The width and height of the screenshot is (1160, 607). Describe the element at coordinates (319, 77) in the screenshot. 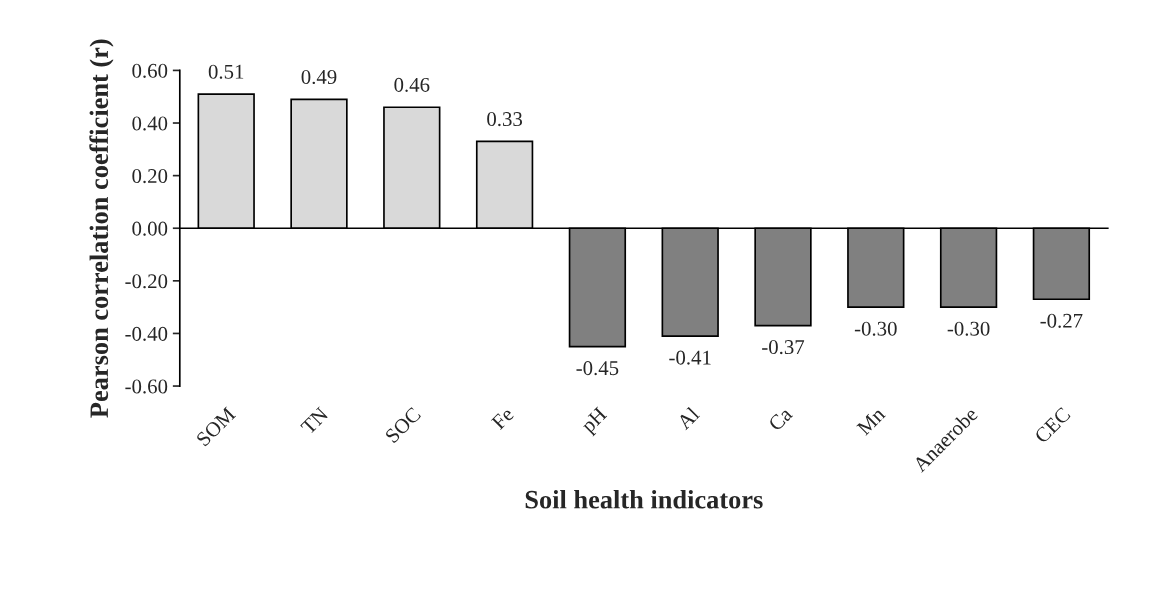

I see `data-label: 0.49` at that location.